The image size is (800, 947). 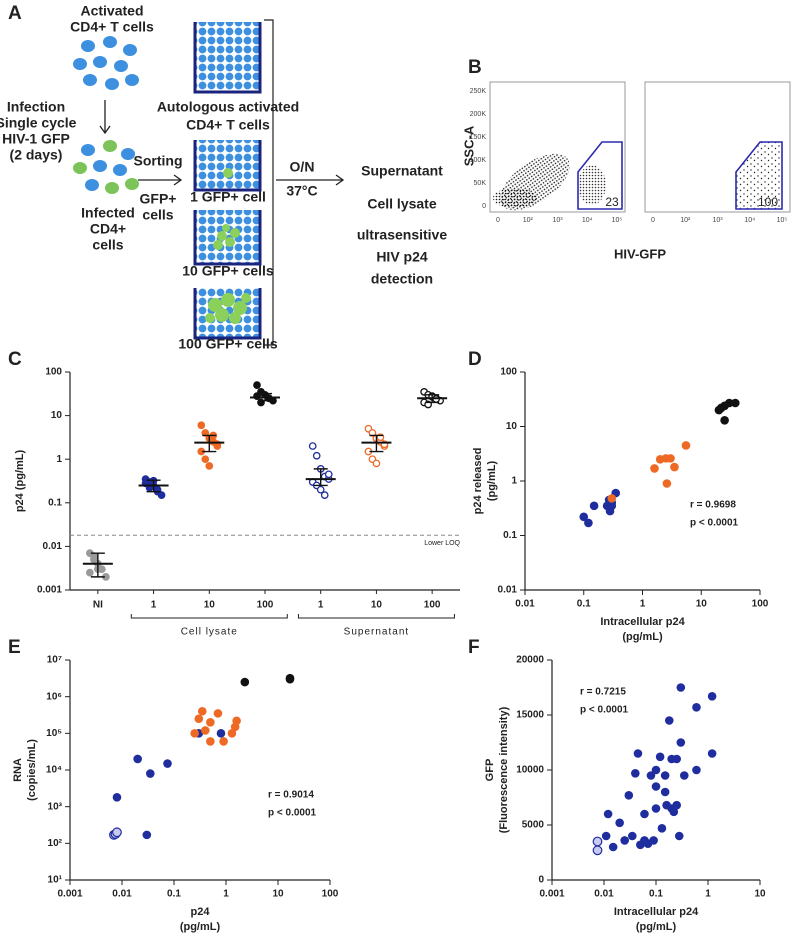 I want to click on diagram-text: Autologous activated, so click(x=228, y=107).